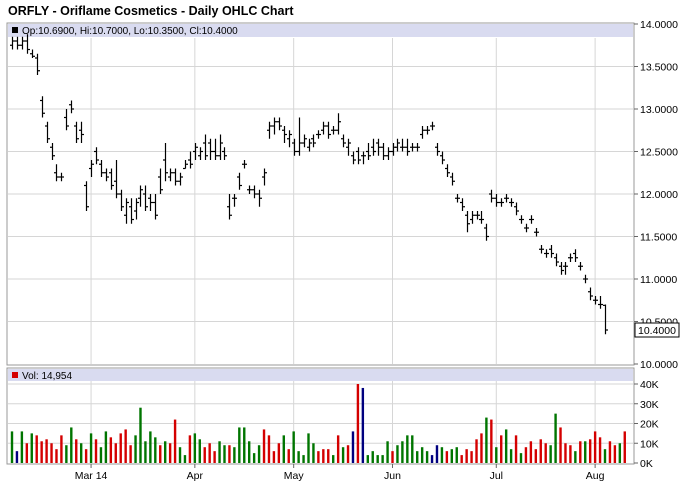 Image resolution: width=680 pixels, height=487 pixels. What do you see at coordinates (659, 68) in the screenshot?
I see `price-tick-label: 13.5000` at bounding box center [659, 68].